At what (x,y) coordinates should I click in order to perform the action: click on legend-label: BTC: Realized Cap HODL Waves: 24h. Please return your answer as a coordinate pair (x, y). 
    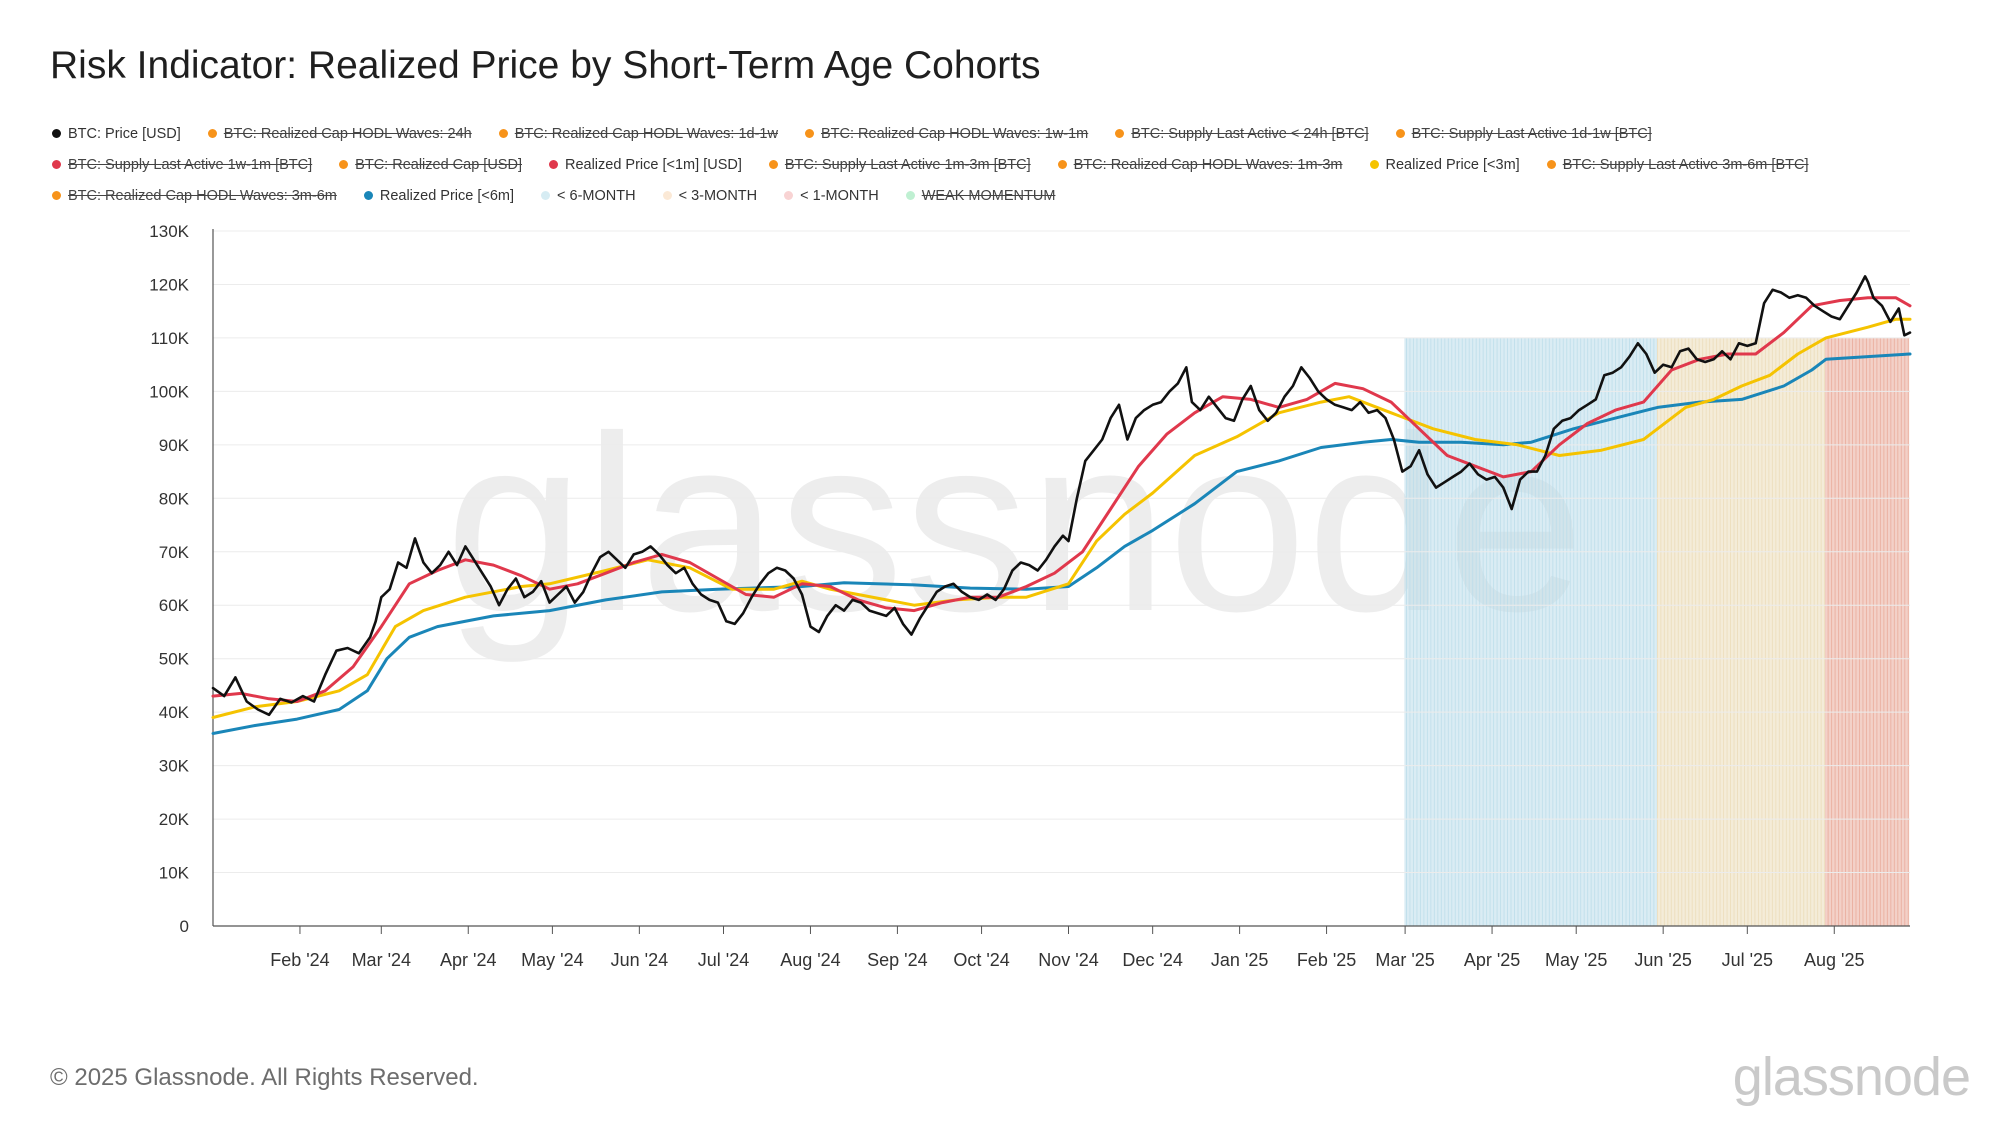
    Looking at the image, I should click on (347, 133).